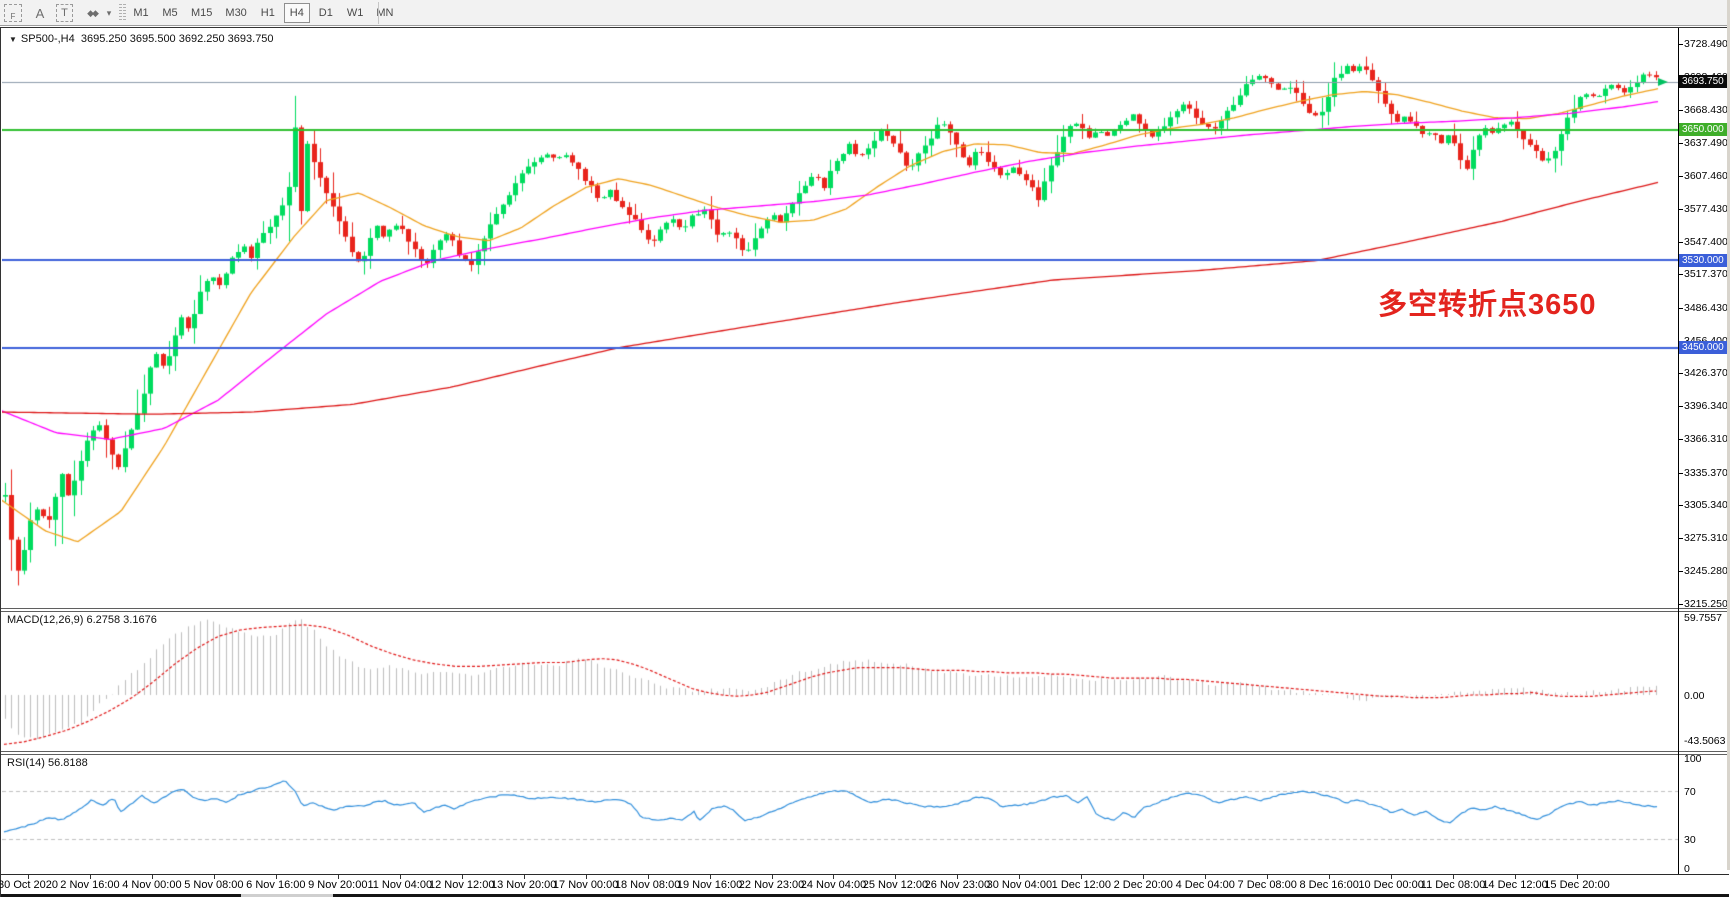  I want to click on time-axis-label: 26 Nov 23:00, so click(957, 885).